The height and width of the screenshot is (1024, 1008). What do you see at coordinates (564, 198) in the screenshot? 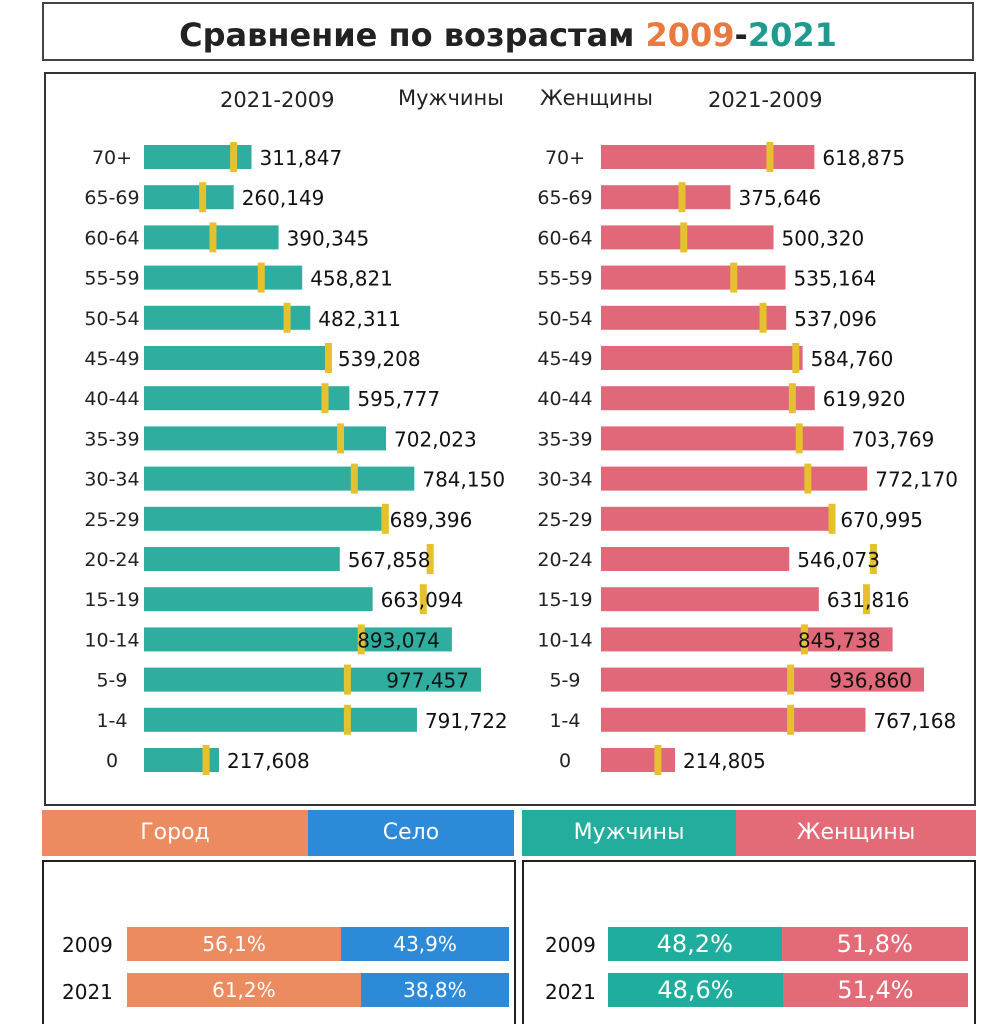
I see `age-label-women: 65-69` at bounding box center [564, 198].